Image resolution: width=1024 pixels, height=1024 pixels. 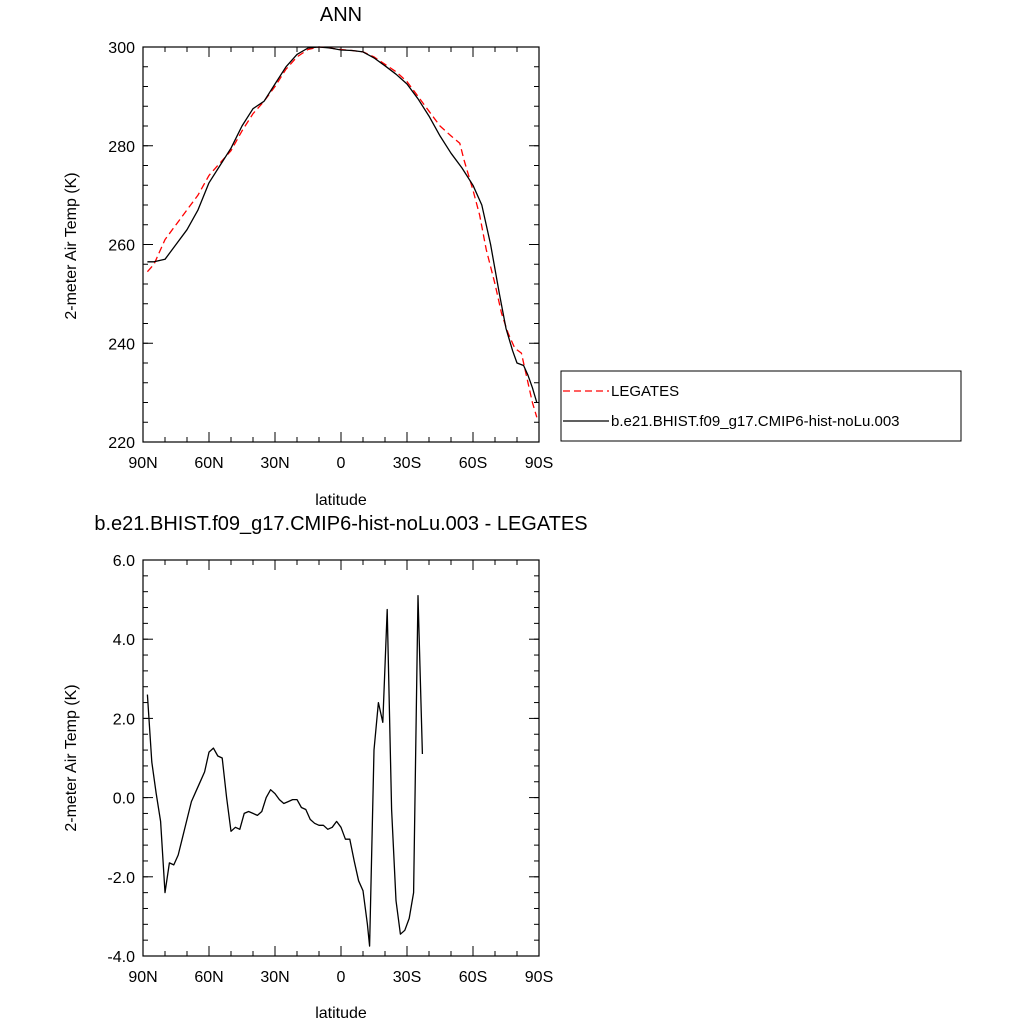 What do you see at coordinates (121, 443) in the screenshot?
I see `y-tick-label: 220` at bounding box center [121, 443].